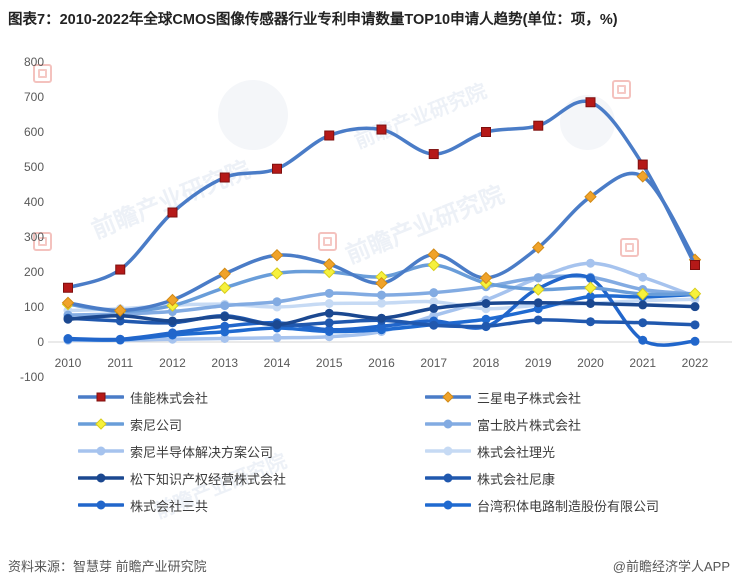  What do you see at coordinates (208, 479) in the screenshot?
I see `legend-label: 松下知识产权经营株式会社` at bounding box center [208, 479].